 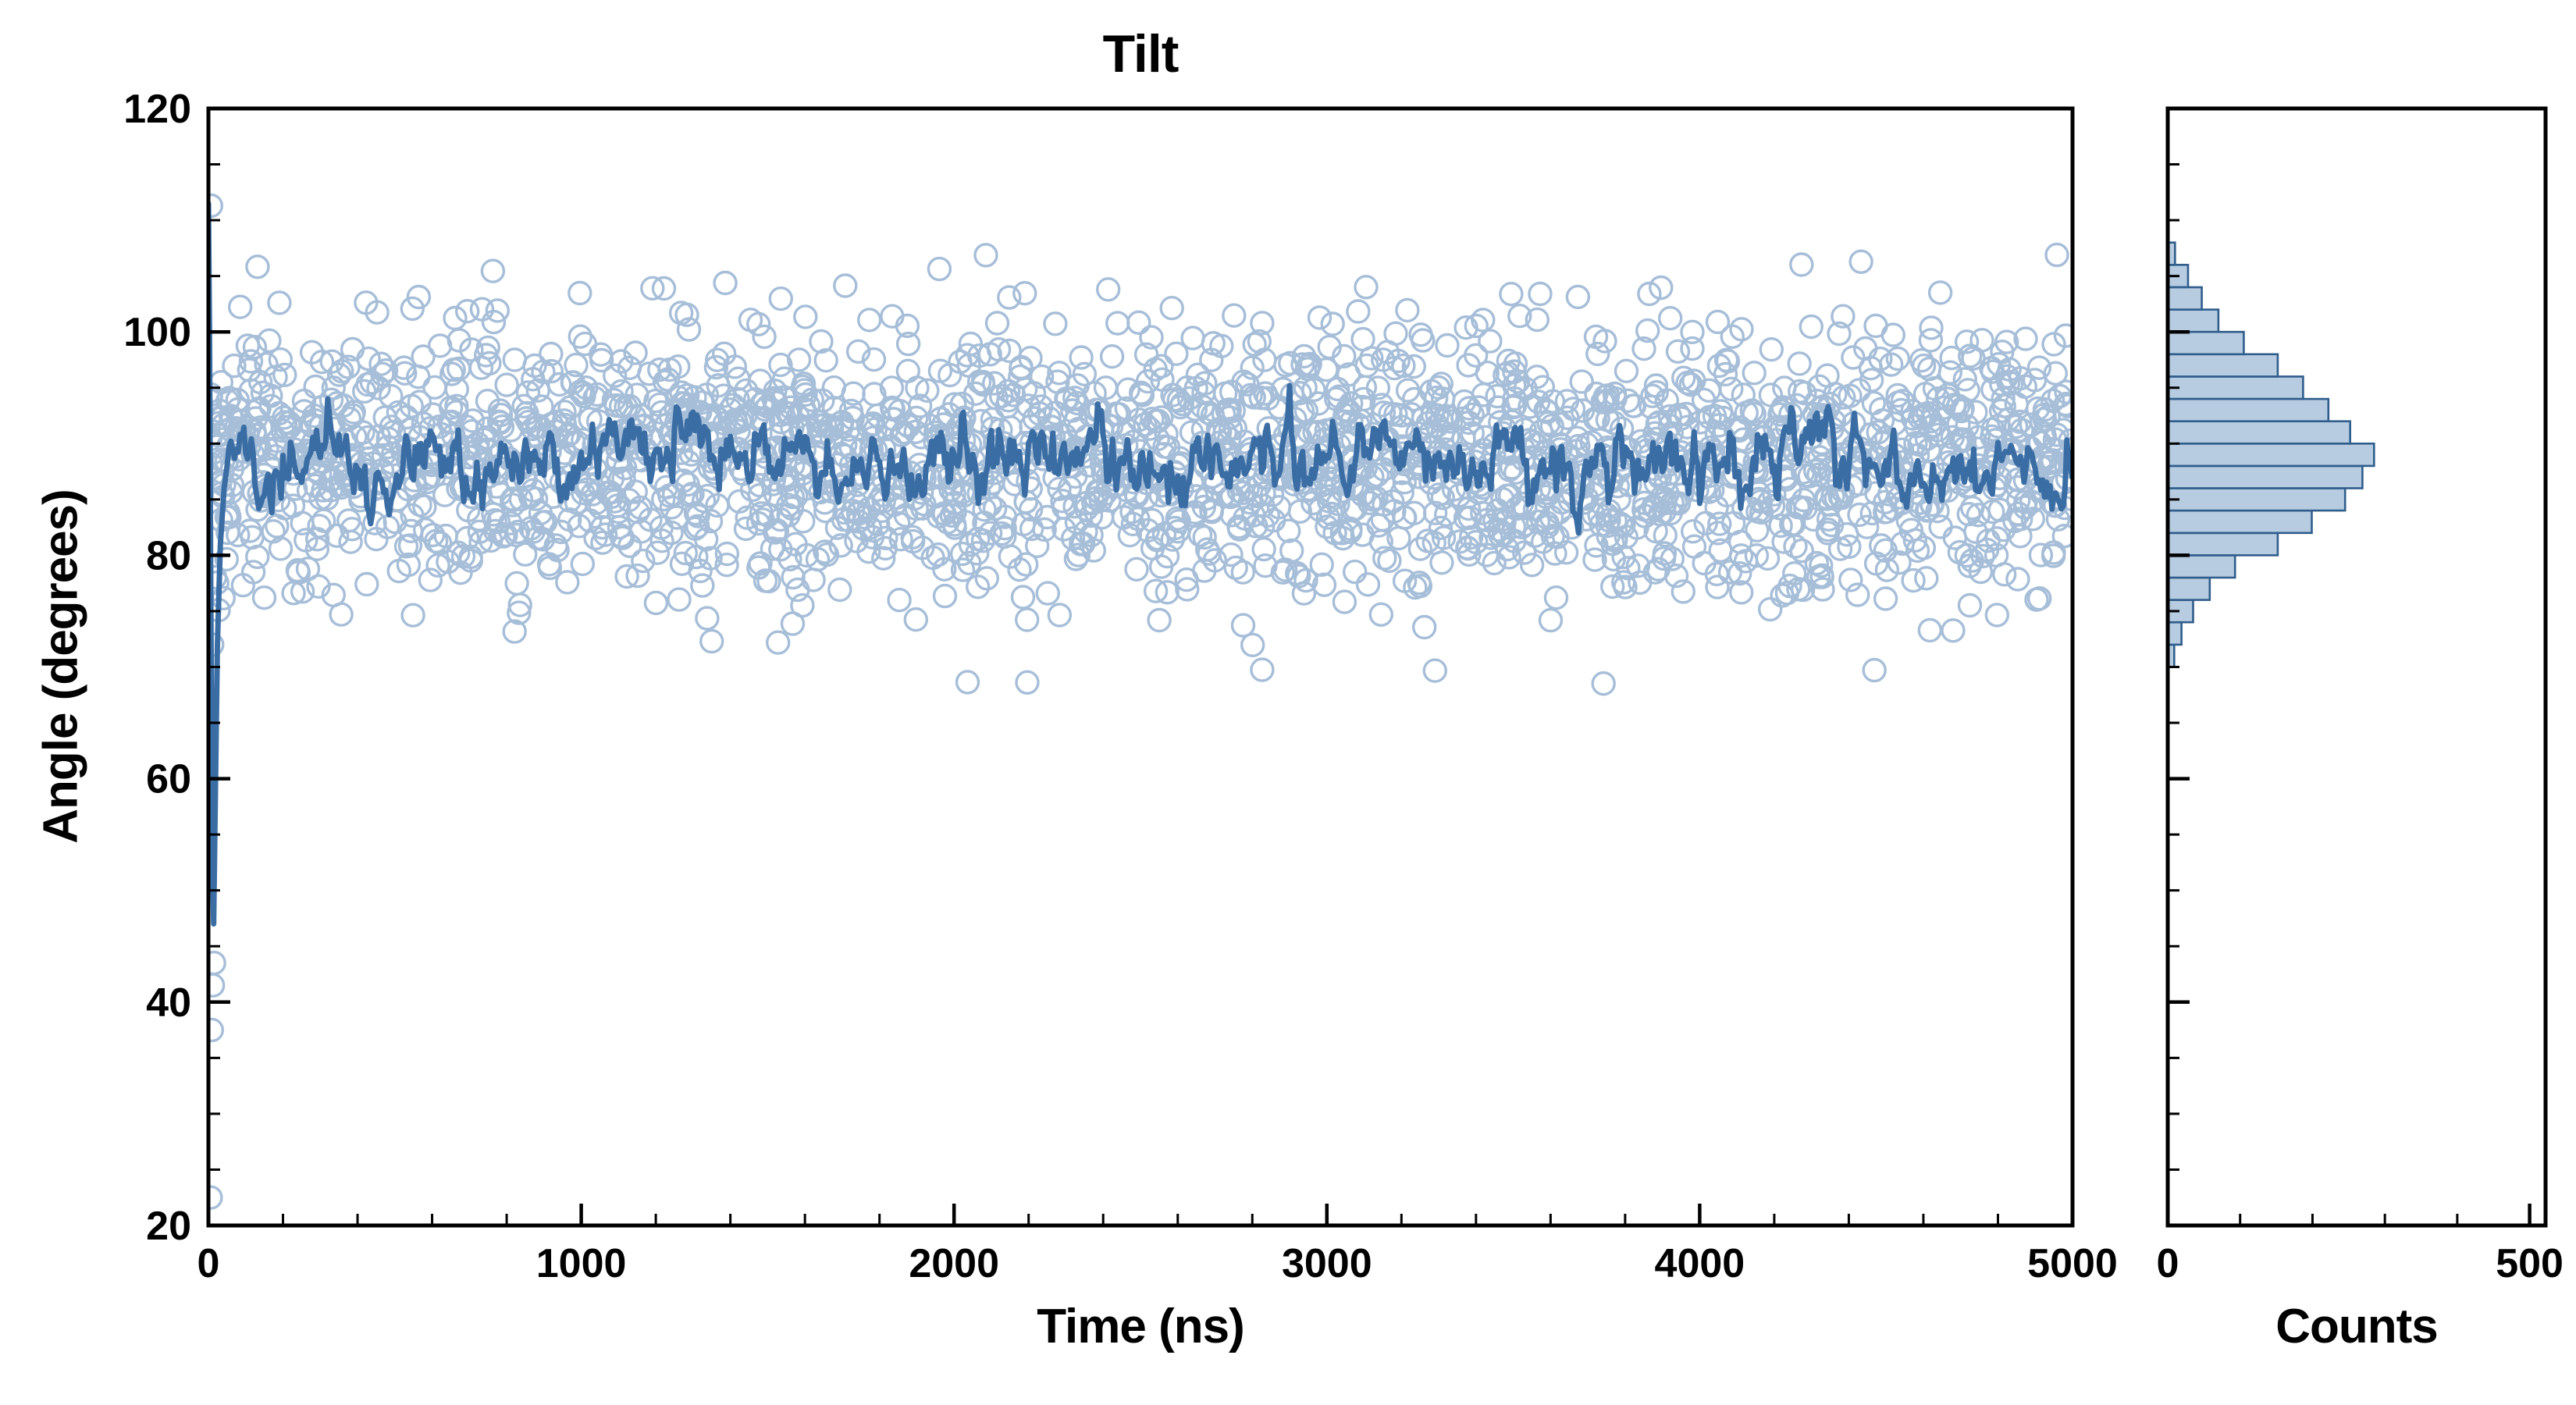 I want to click on svg-text: 1000, so click(x=581, y=1264).